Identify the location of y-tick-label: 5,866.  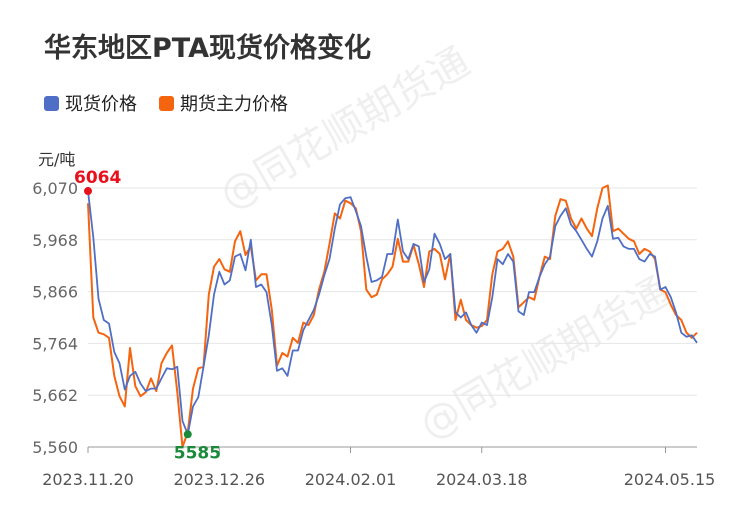
(55, 292).